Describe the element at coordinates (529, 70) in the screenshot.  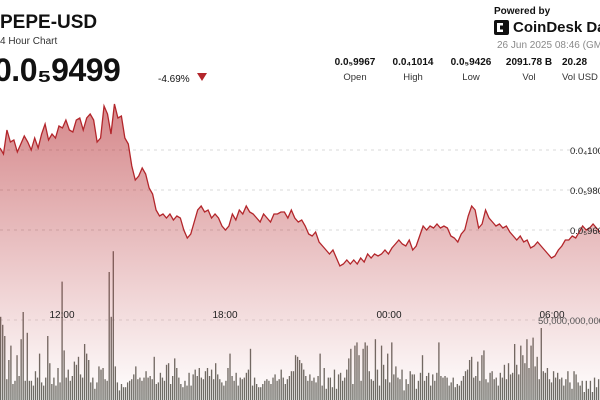
I see `stat-vol: 2091.78 B Vol` at that location.